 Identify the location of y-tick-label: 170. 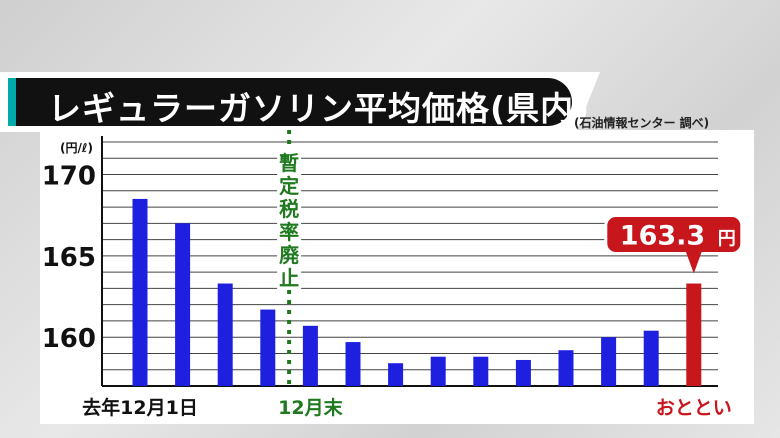
(69, 177).